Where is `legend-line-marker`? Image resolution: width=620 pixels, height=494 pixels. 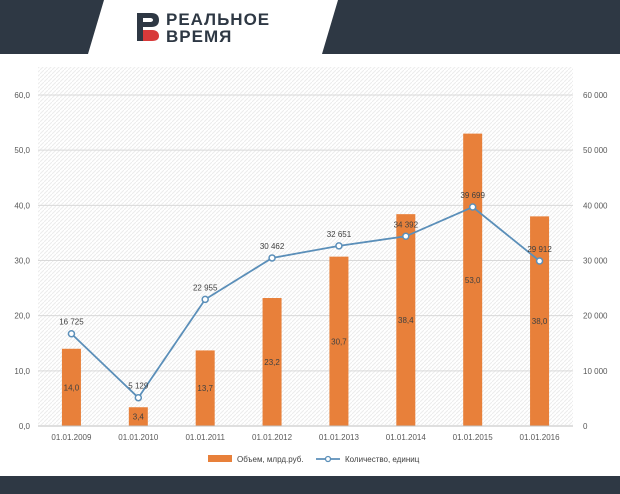 legend-line-marker is located at coordinates (328, 459).